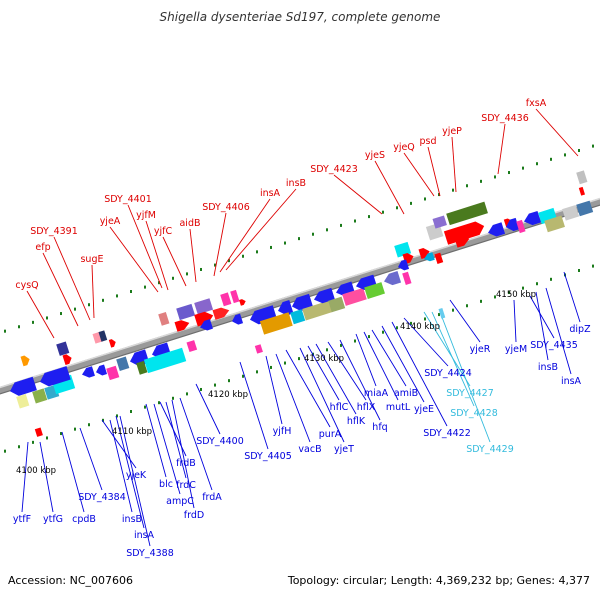 Image resolution: width=600 pixels, height=600 pixels. Describe the element at coordinates (26, 285) in the screenshot. I see `gene-label-top: cysQ` at that location.